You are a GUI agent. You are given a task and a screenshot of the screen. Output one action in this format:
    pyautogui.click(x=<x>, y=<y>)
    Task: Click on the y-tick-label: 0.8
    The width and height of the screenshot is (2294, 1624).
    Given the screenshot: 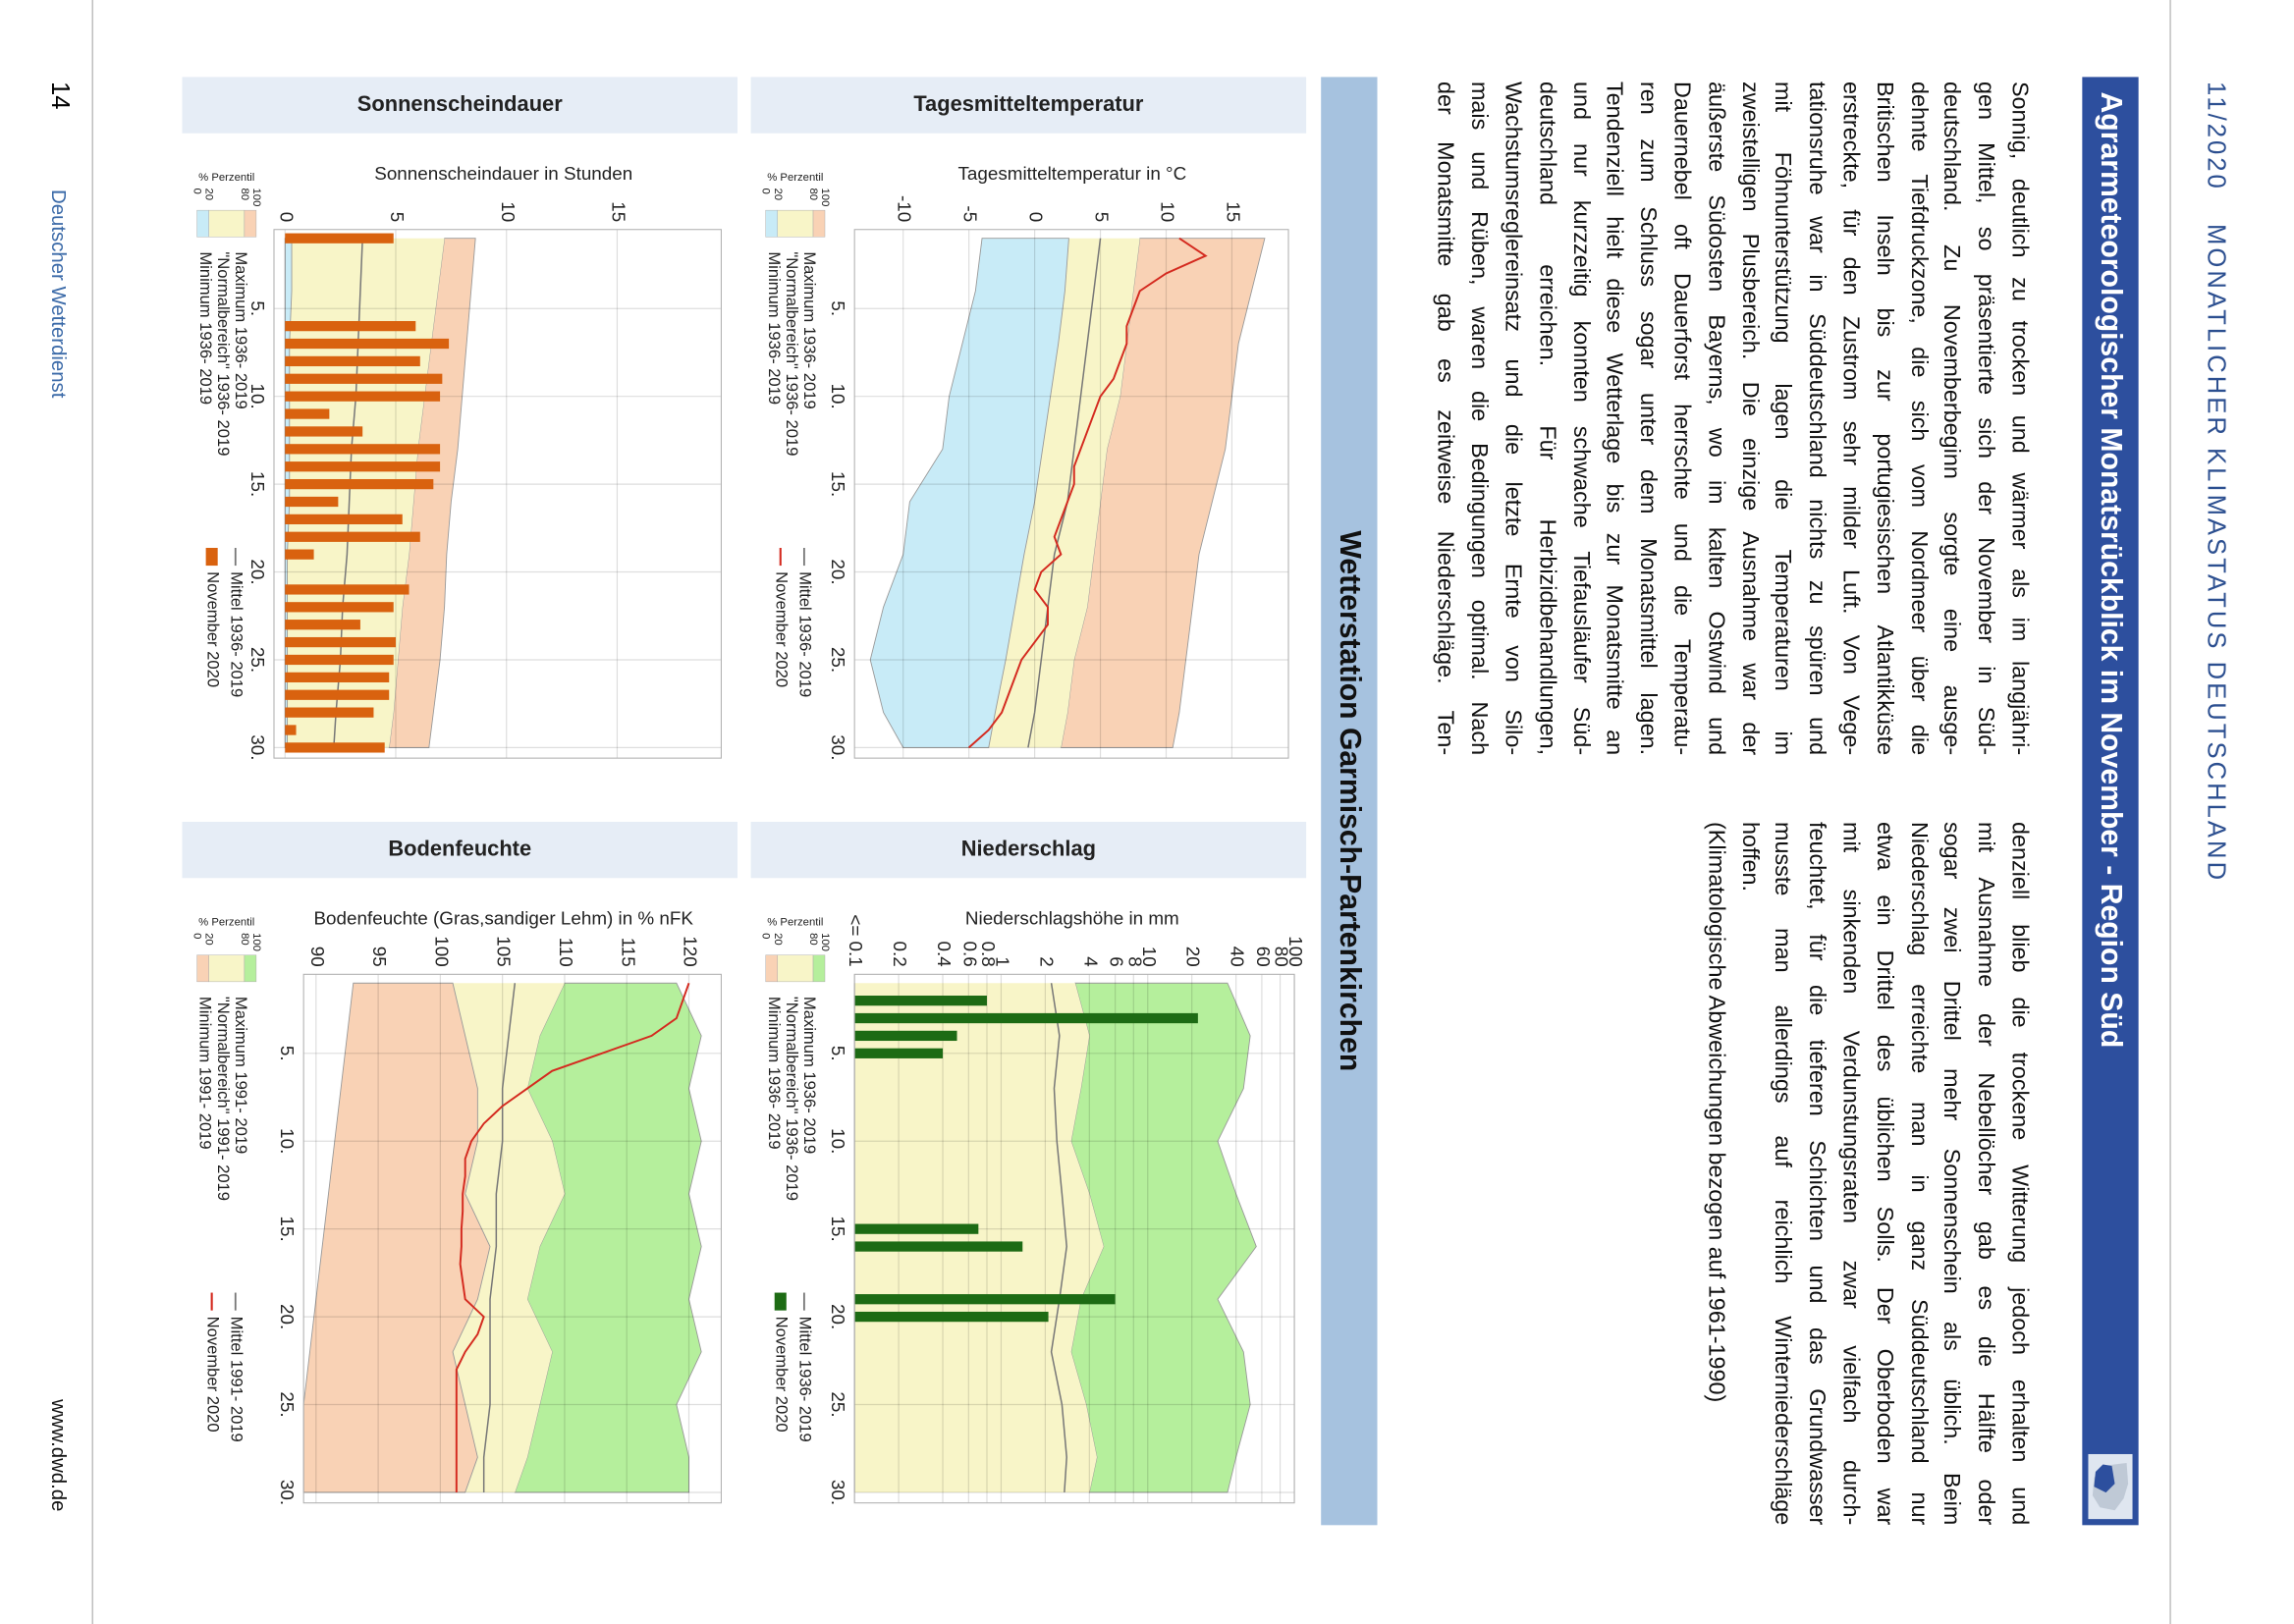 What is the action you would take?
    pyautogui.click(x=988, y=954)
    